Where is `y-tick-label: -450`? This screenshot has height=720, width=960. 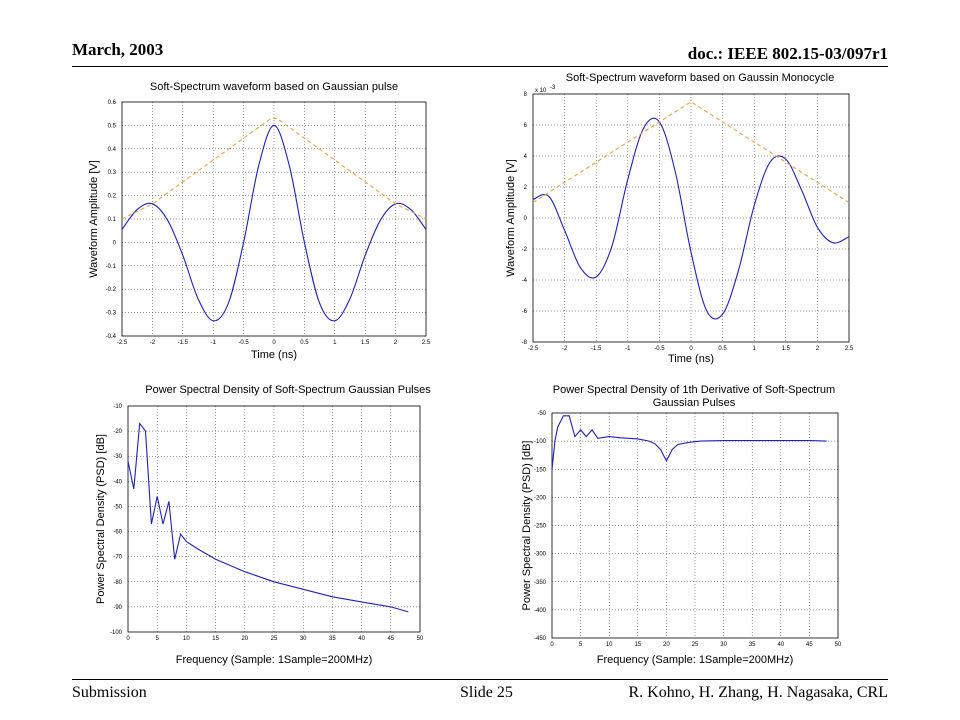
y-tick-label: -450 is located at coordinates (540, 639).